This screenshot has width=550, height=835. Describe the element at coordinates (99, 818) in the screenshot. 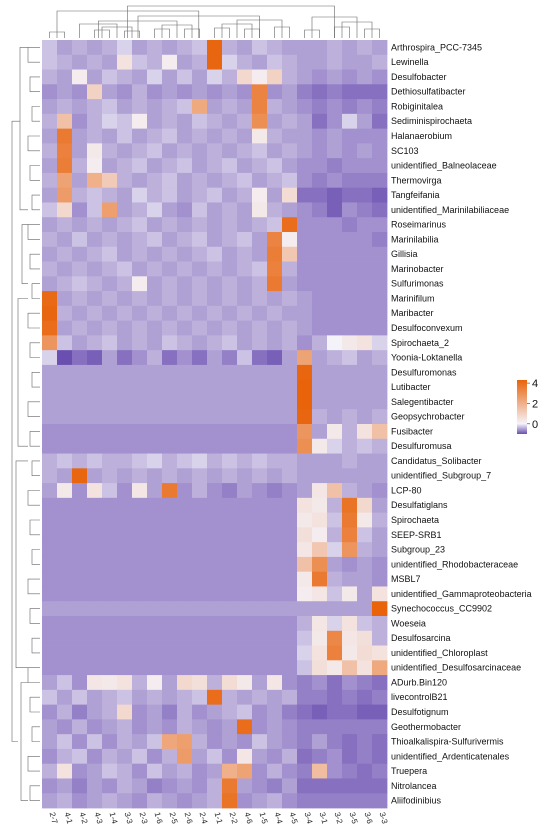

I see `column-label: 4-3` at that location.